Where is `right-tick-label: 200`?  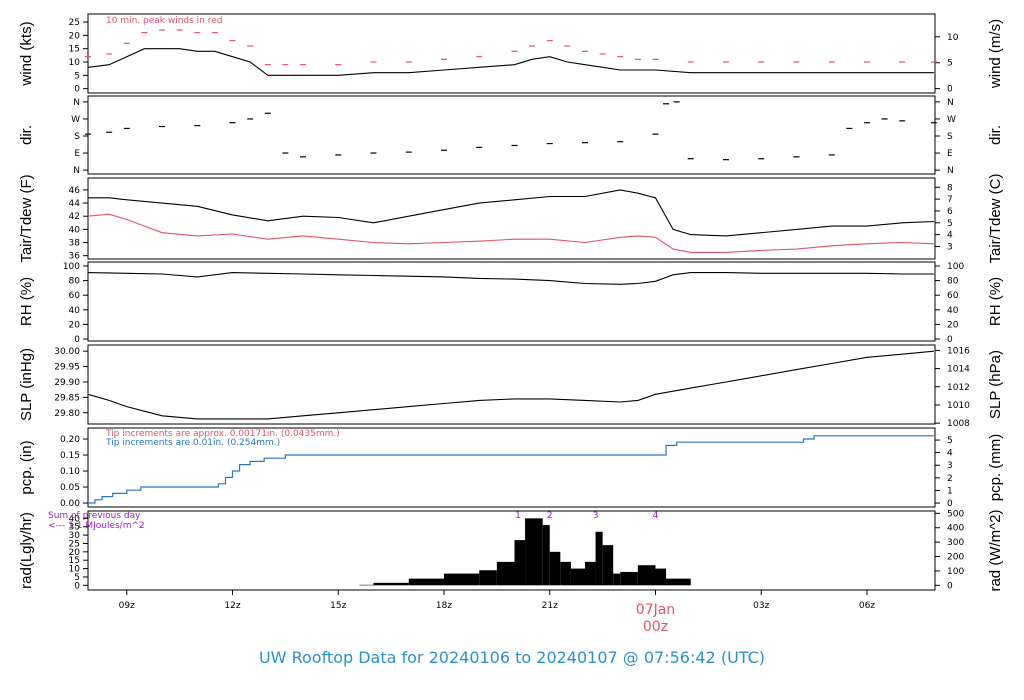
right-tick-label: 200 is located at coordinates (955, 558).